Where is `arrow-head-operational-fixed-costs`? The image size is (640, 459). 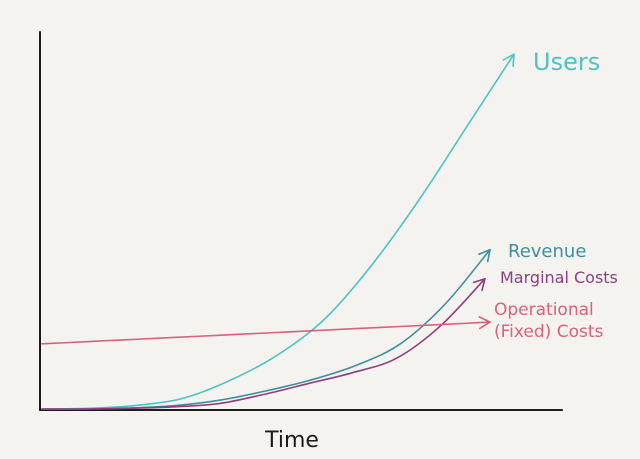
arrow-head-operational-fixed-costs is located at coordinates (484, 323).